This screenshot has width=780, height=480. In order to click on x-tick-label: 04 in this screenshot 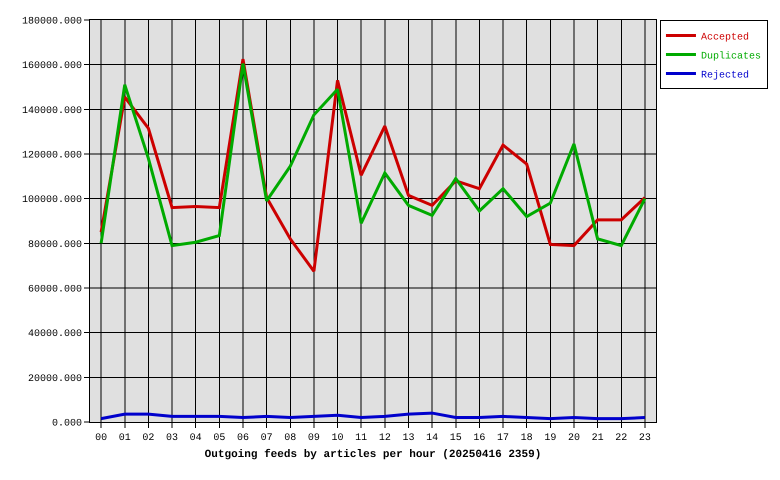, I will do `click(196, 438)`.